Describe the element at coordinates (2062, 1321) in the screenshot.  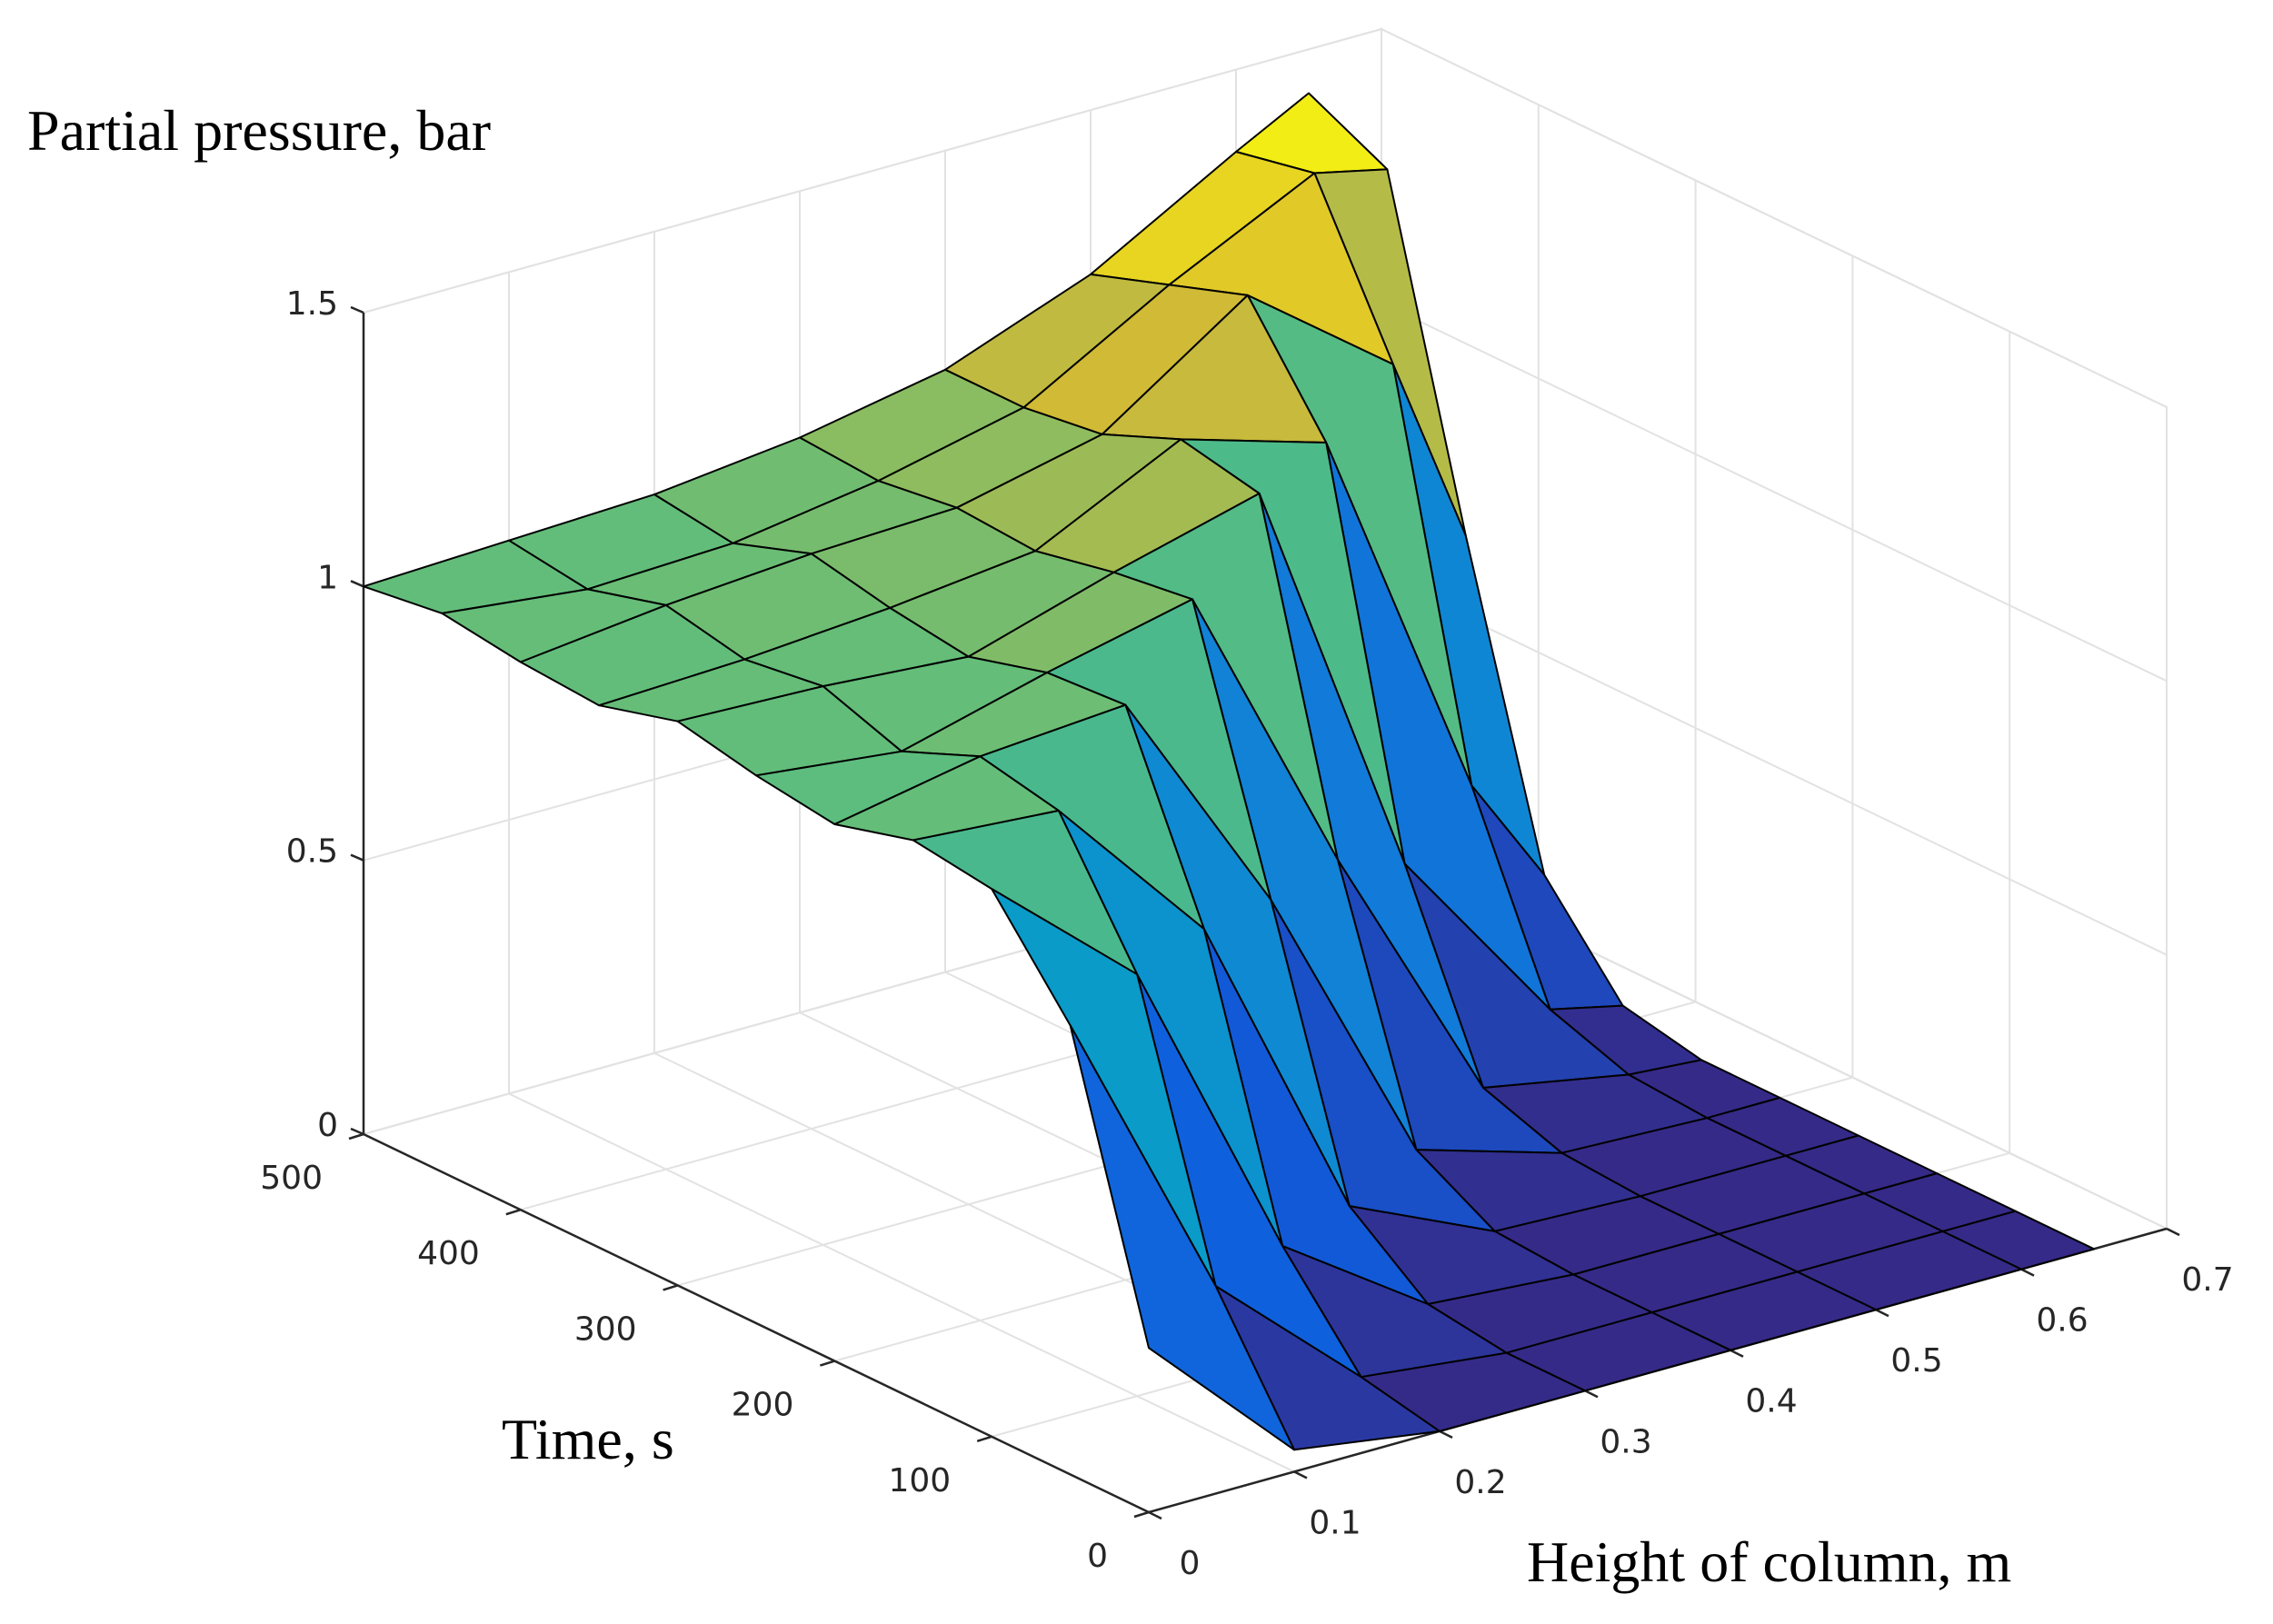
I see `x-tick-label: 0.6` at that location.